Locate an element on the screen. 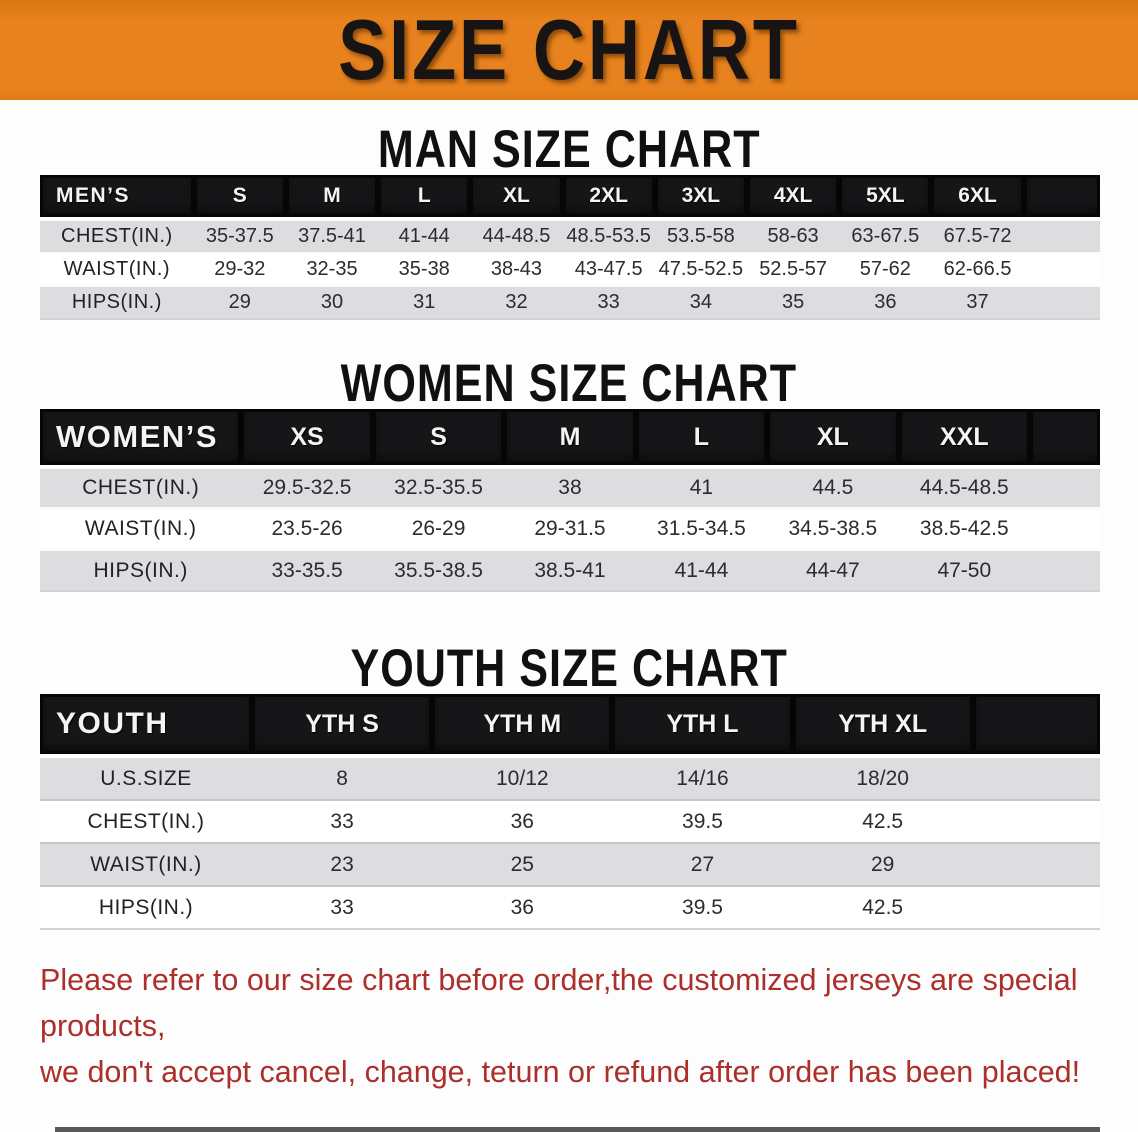  measurement-cell: 48.5-53.5 is located at coordinates (608, 237).